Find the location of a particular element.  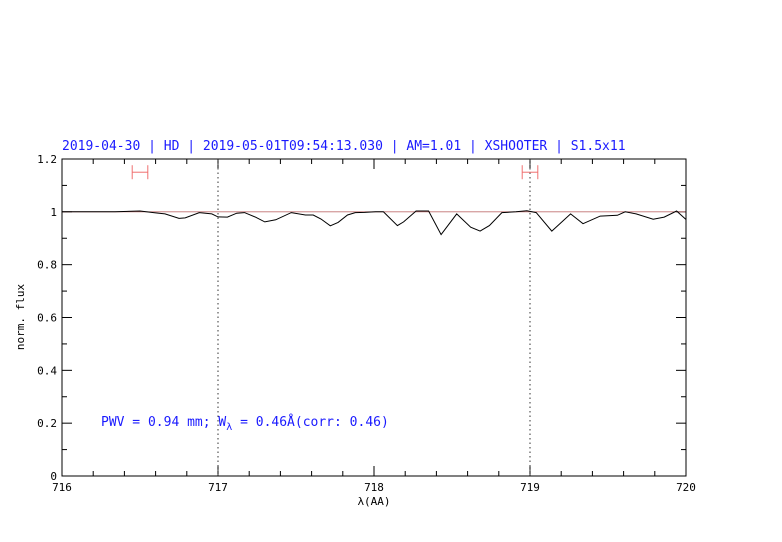

x-tick-label: 720 is located at coordinates (686, 487).